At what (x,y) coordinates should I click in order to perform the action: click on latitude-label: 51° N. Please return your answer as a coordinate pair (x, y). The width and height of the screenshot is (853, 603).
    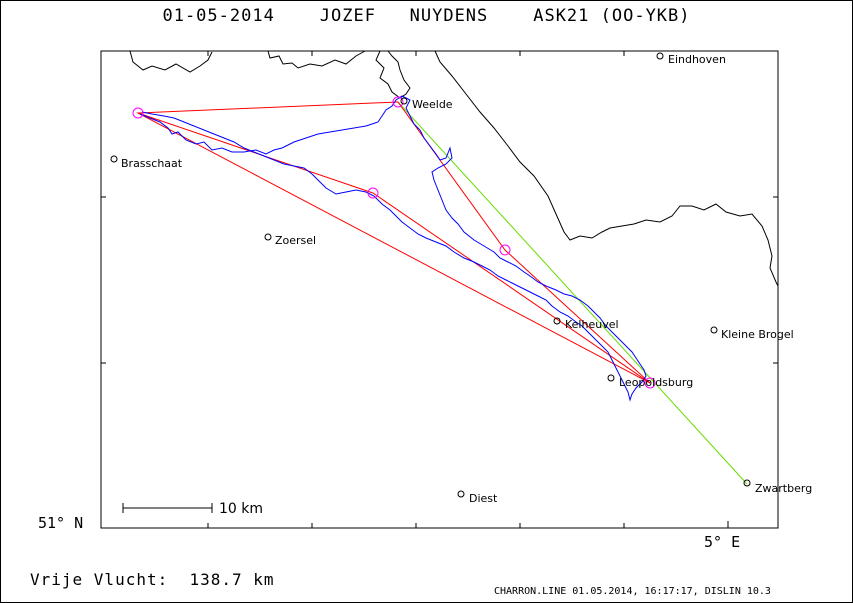
    Looking at the image, I should click on (61, 523).